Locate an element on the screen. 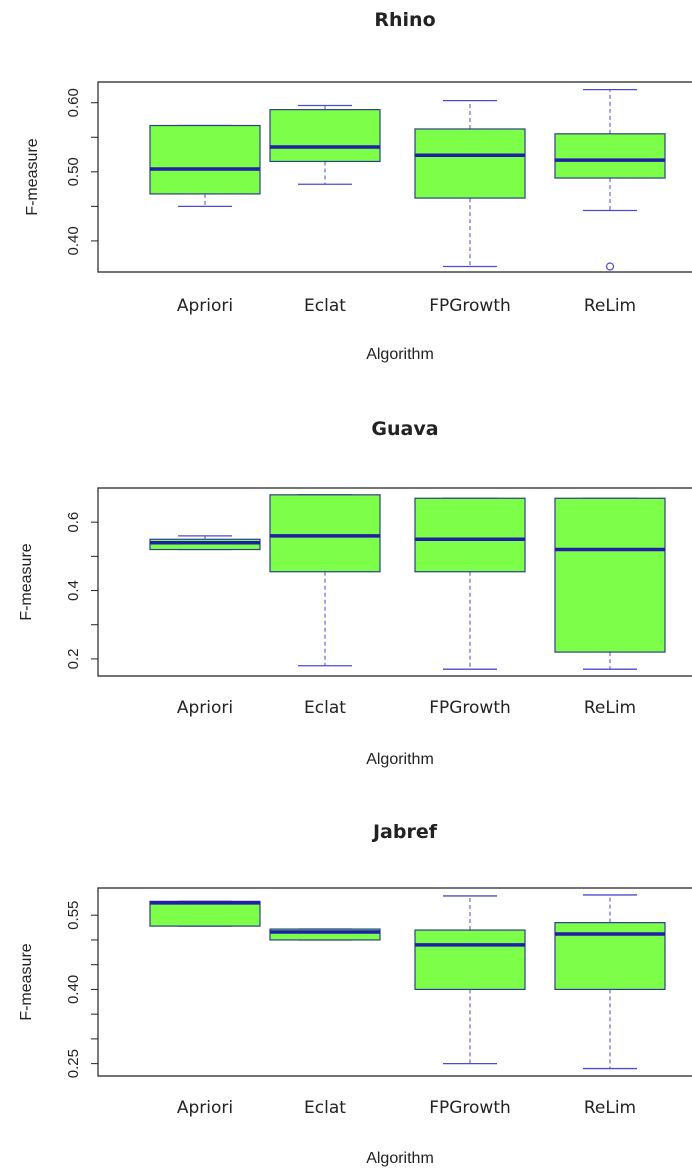 Image resolution: width=692 pixels, height=1176 pixels. y-tick-label: 0.2 is located at coordinates (73, 658).